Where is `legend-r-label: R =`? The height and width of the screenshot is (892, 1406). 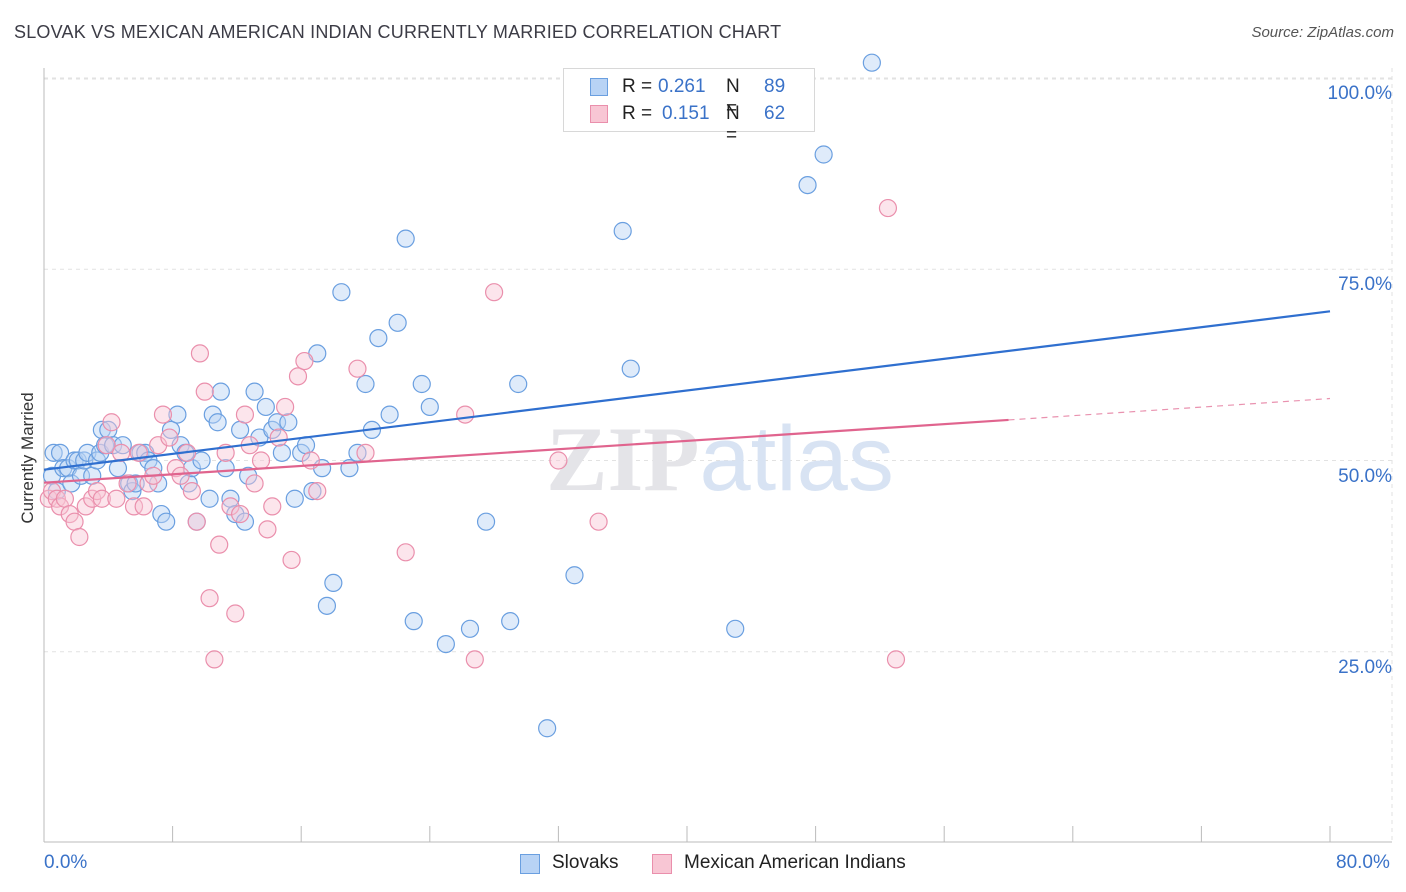
legend-r-label: R = is located at coordinates (637, 113).